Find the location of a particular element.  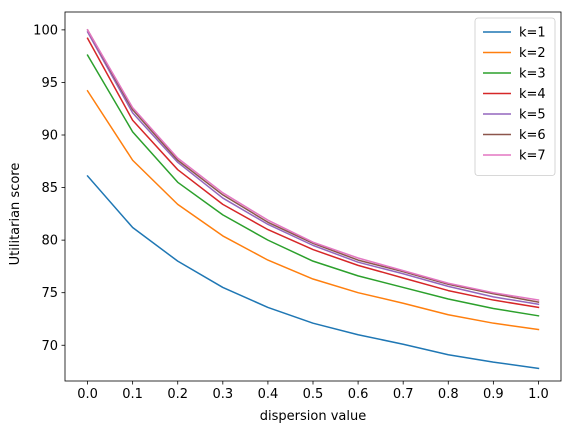

x-tick-label: 0.2 is located at coordinates (177, 394).